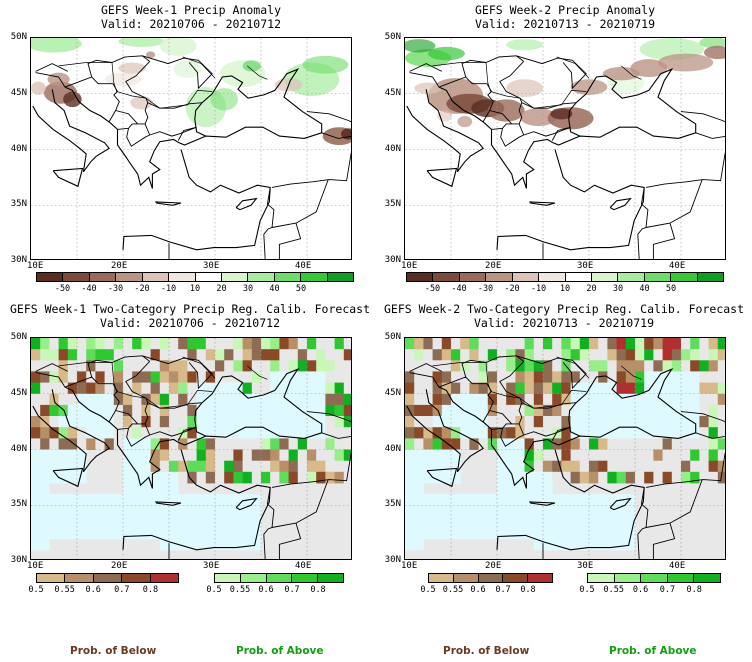  What do you see at coordinates (653, 651) in the screenshot?
I see `legend-above-right: Prob. of Above` at bounding box center [653, 651].